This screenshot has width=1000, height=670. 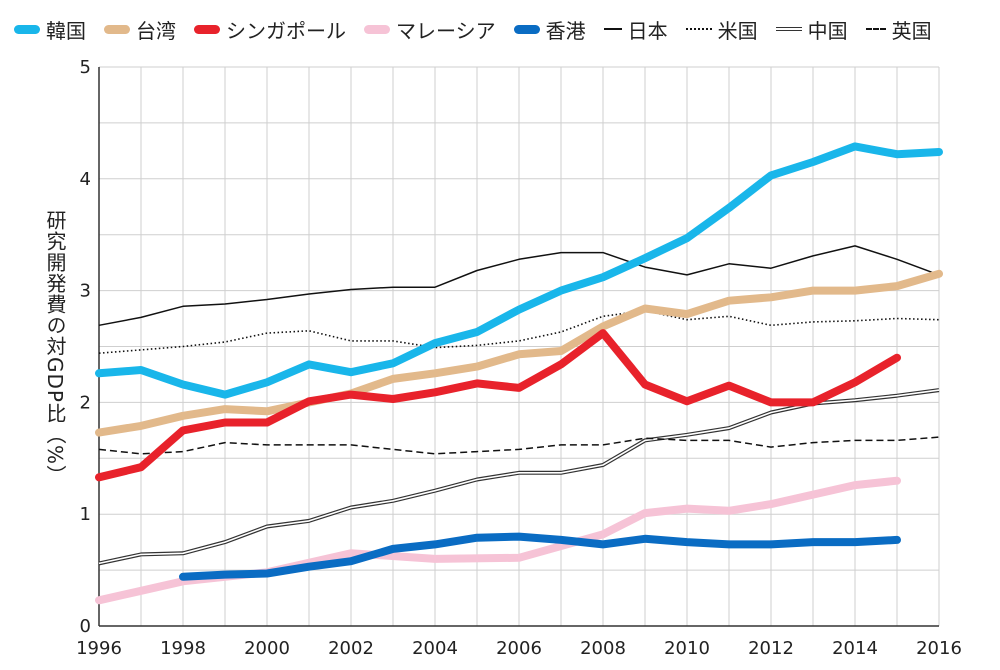 What do you see at coordinates (827, 30) in the screenshot?
I see `legend-label: 中国` at bounding box center [827, 30].